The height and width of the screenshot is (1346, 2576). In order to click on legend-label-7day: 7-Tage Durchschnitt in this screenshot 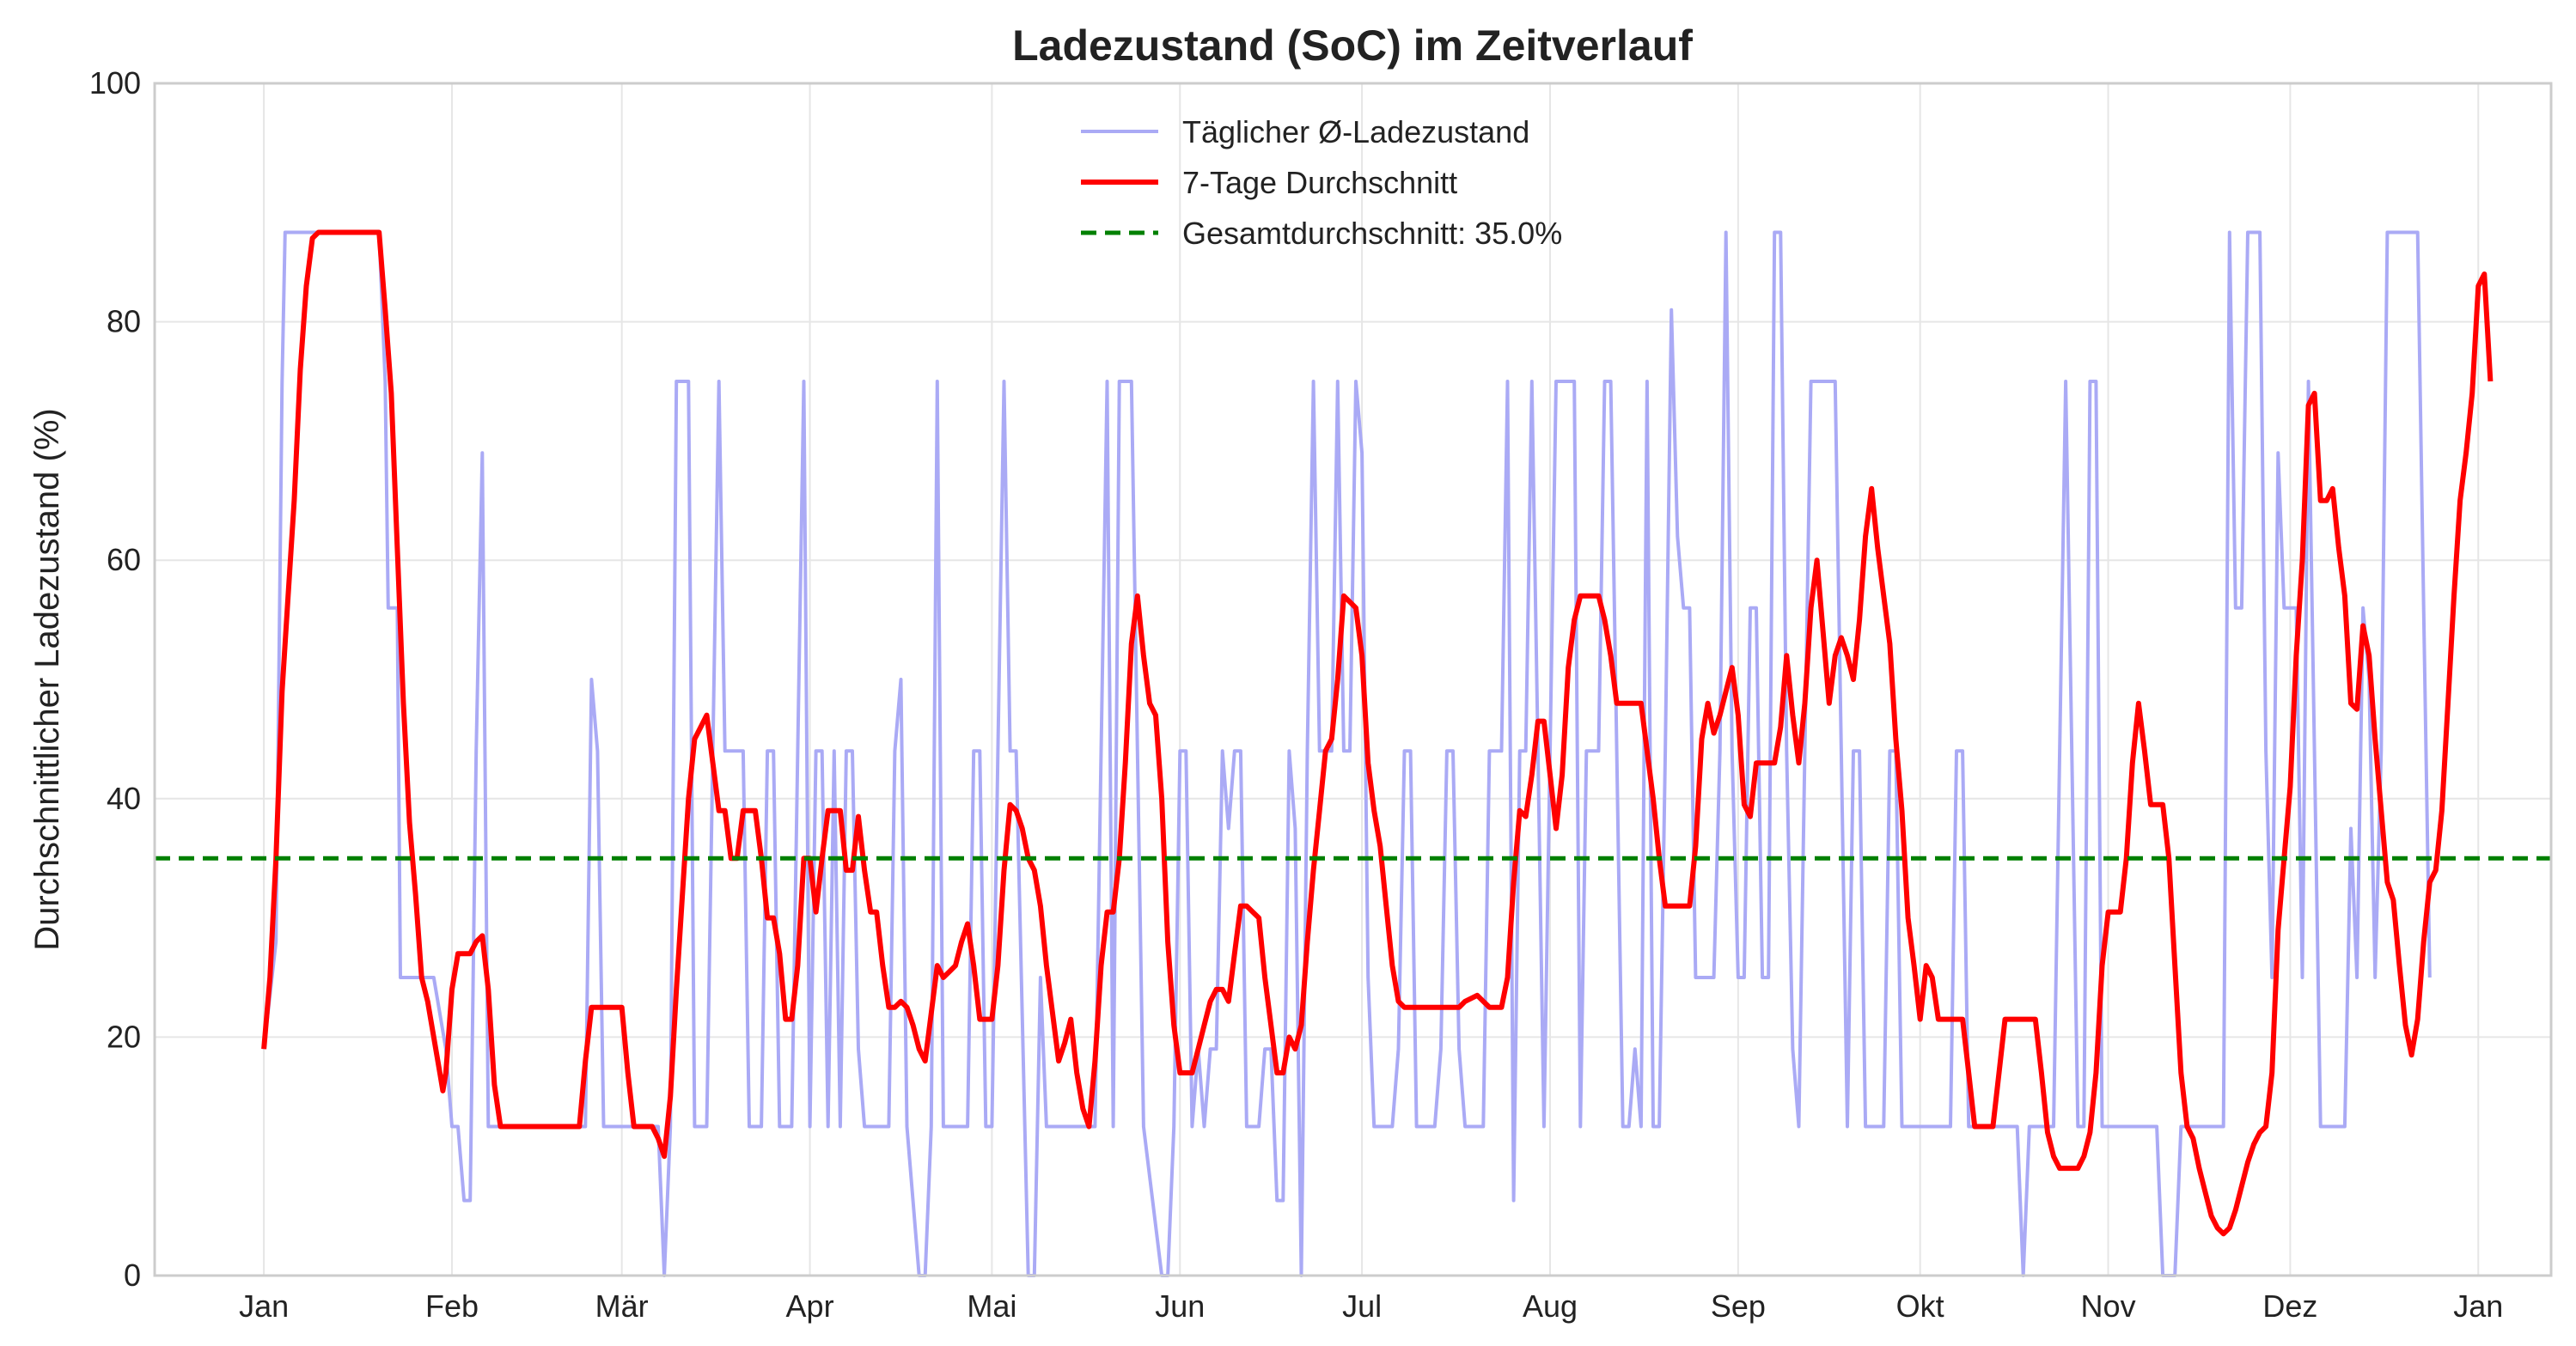, I will do `click(1319, 182)`.